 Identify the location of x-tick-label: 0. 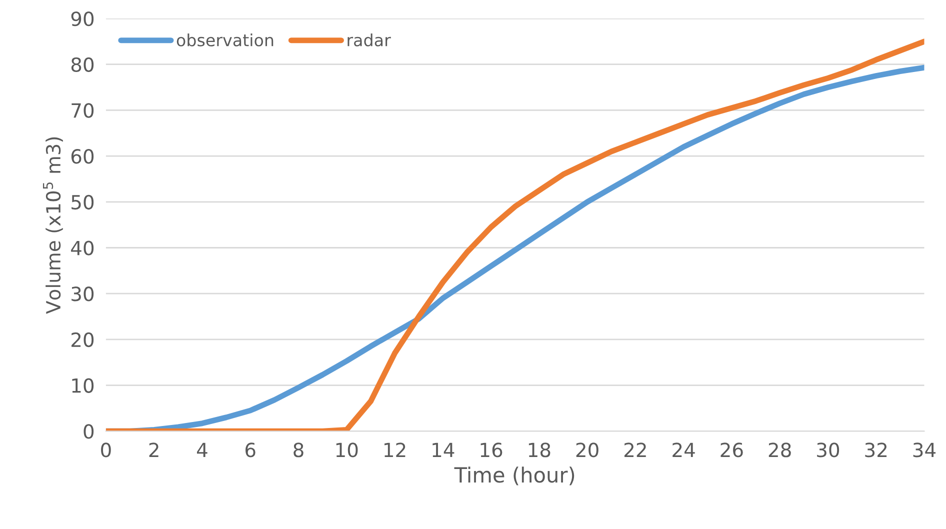
(106, 450).